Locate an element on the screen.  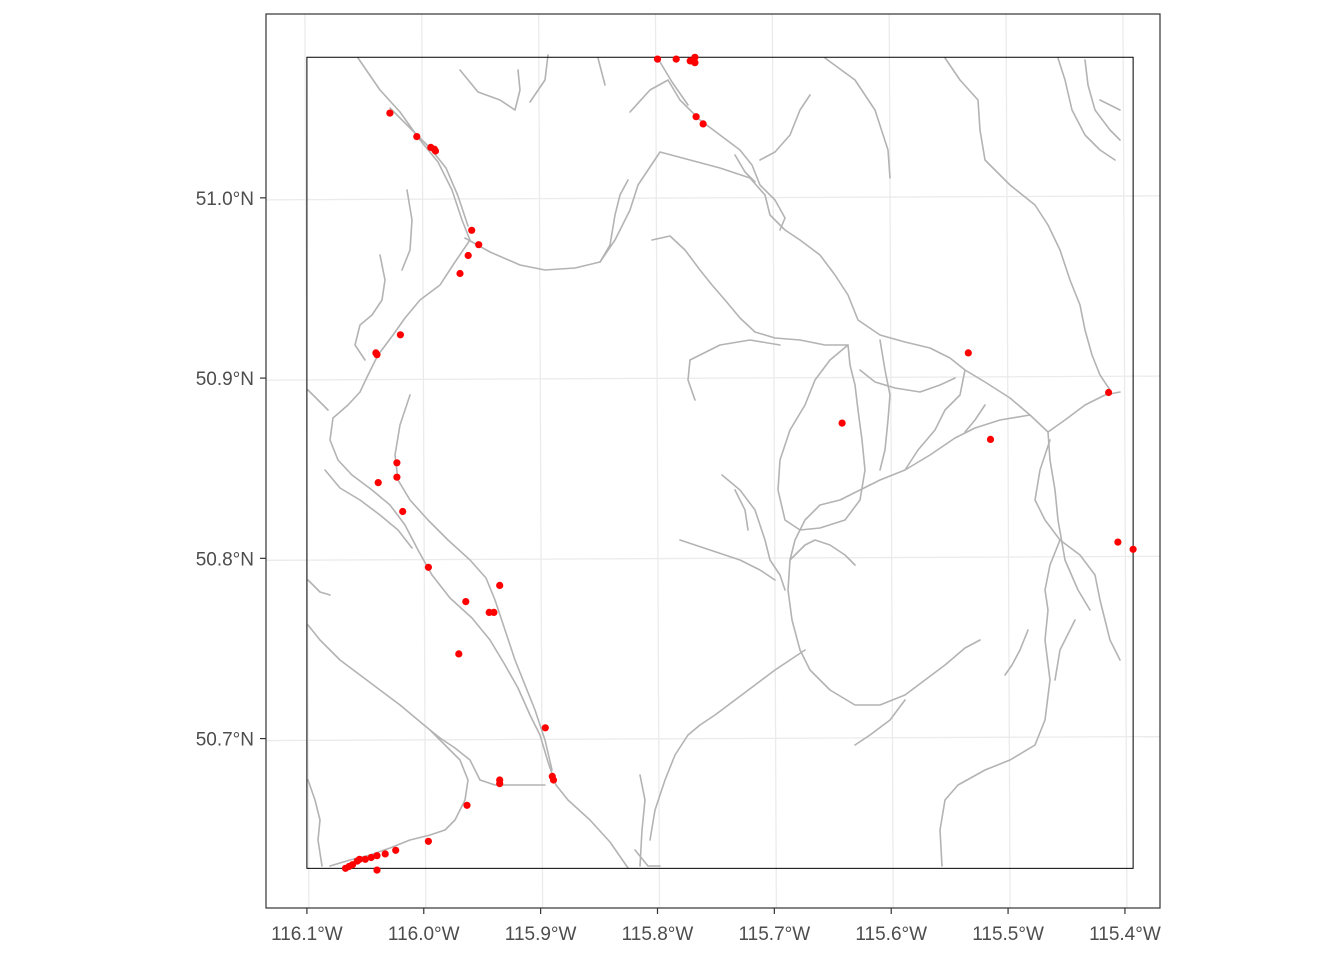
y-tick-label: 51.0°N is located at coordinates (225, 199).